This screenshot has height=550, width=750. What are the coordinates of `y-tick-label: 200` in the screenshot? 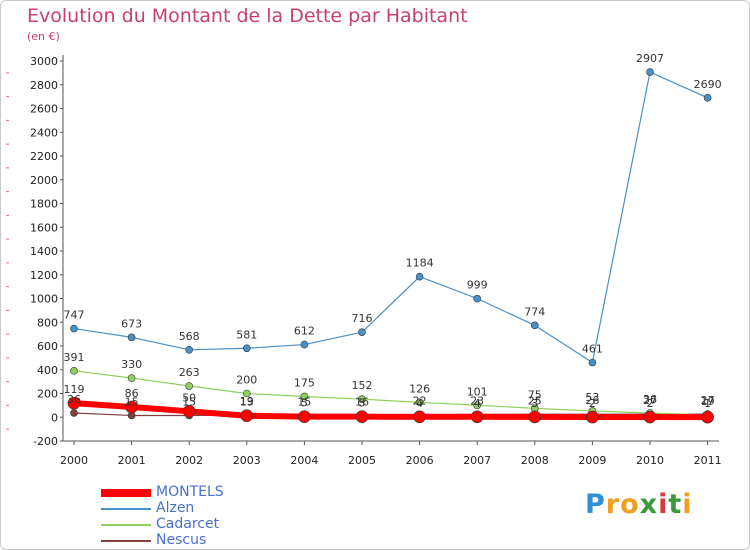 It's located at (47, 394).